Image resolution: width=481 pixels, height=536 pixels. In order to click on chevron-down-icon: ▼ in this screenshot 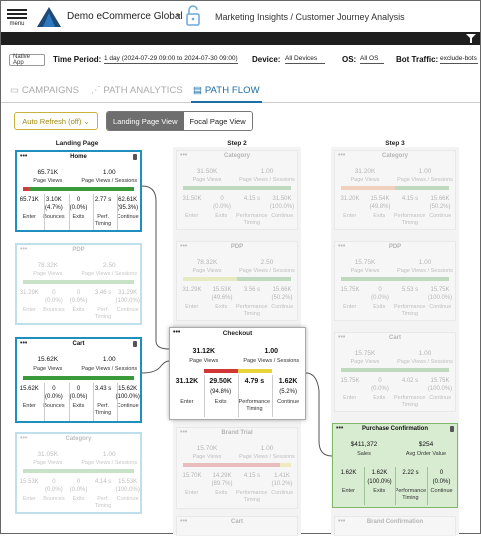, I will do `click(178, 16)`.